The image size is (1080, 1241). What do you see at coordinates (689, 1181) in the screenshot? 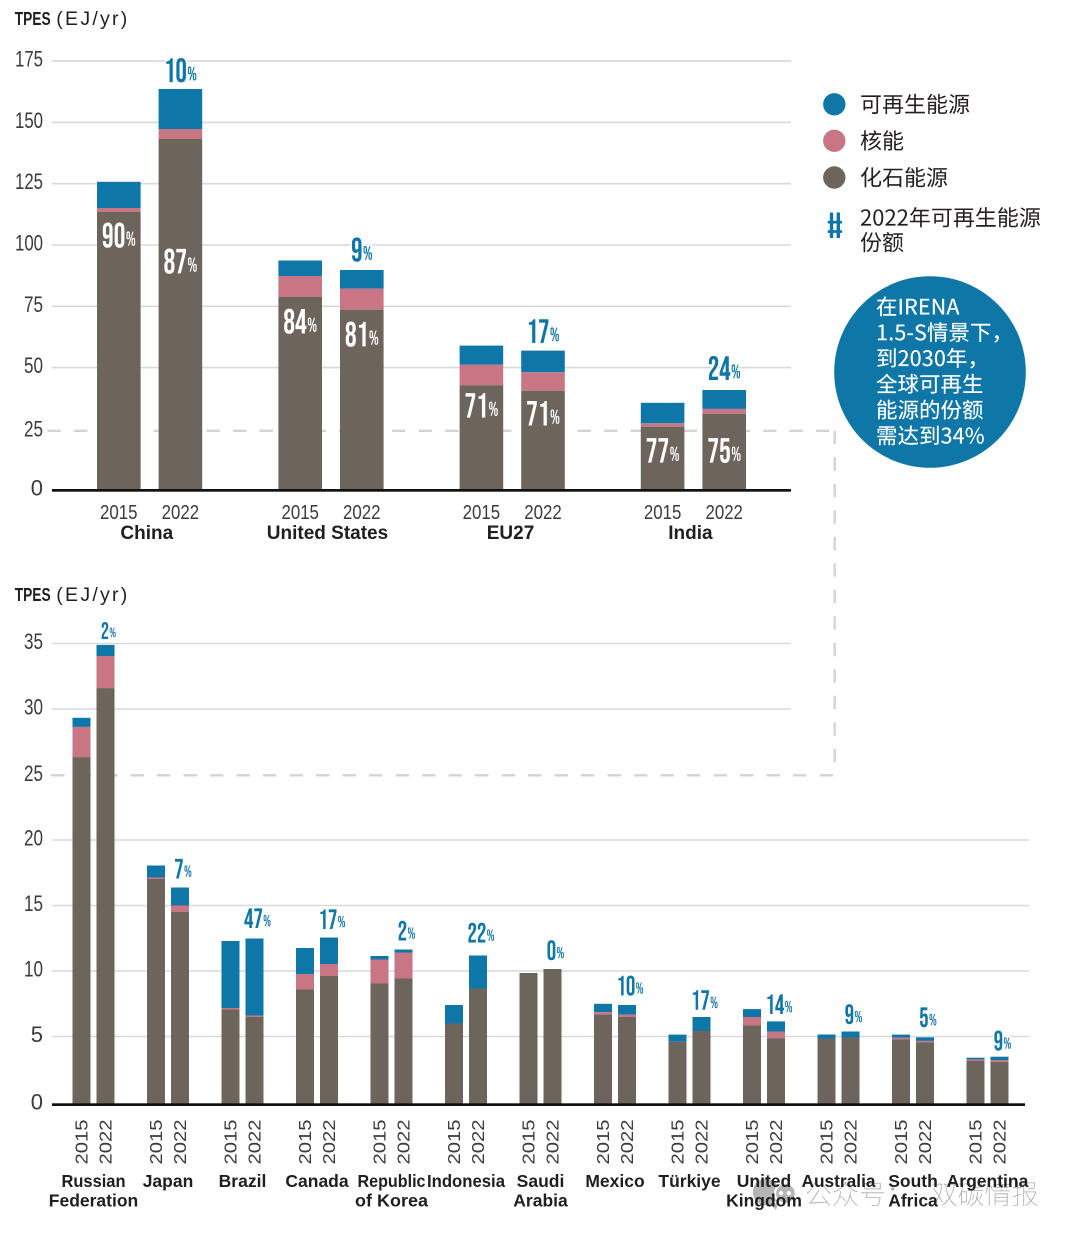
I see `svg-text: Türkiye` at bounding box center [689, 1181].